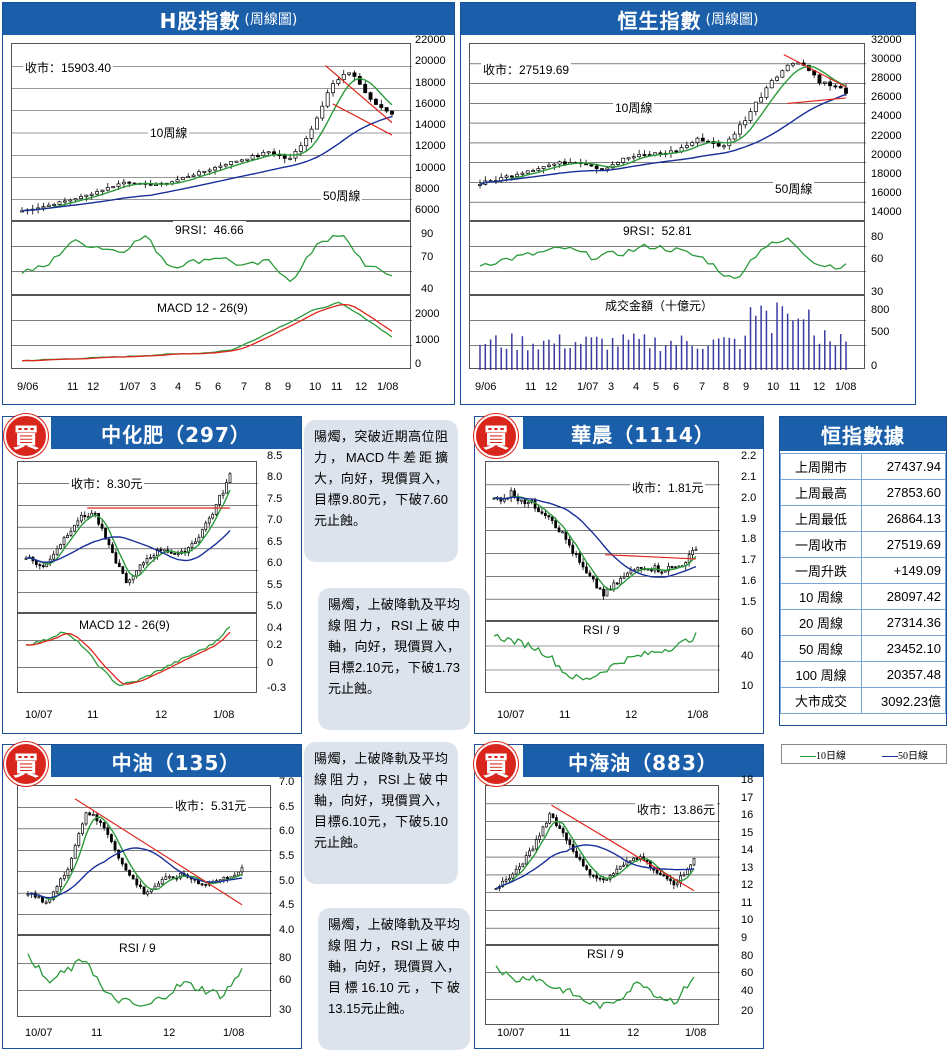 This screenshot has height=1052, width=949. I want to click on y-tick: 14, so click(747, 850).